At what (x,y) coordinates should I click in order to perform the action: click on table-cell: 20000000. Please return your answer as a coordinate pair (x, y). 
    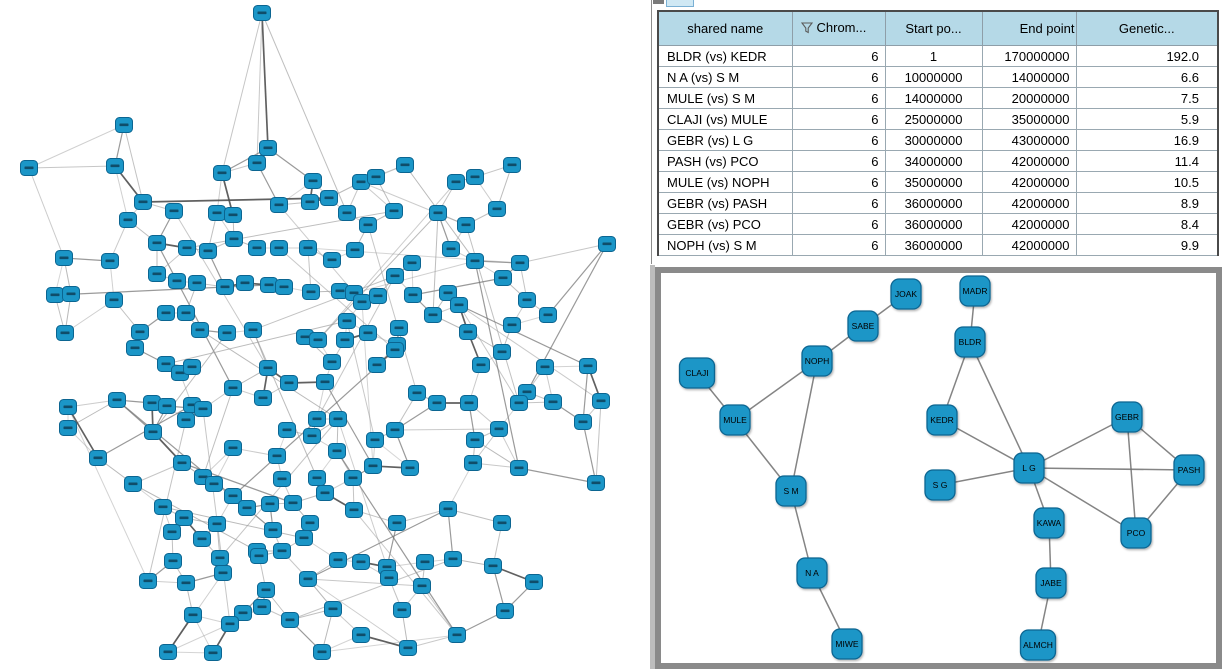
    Looking at the image, I should click on (1029, 98).